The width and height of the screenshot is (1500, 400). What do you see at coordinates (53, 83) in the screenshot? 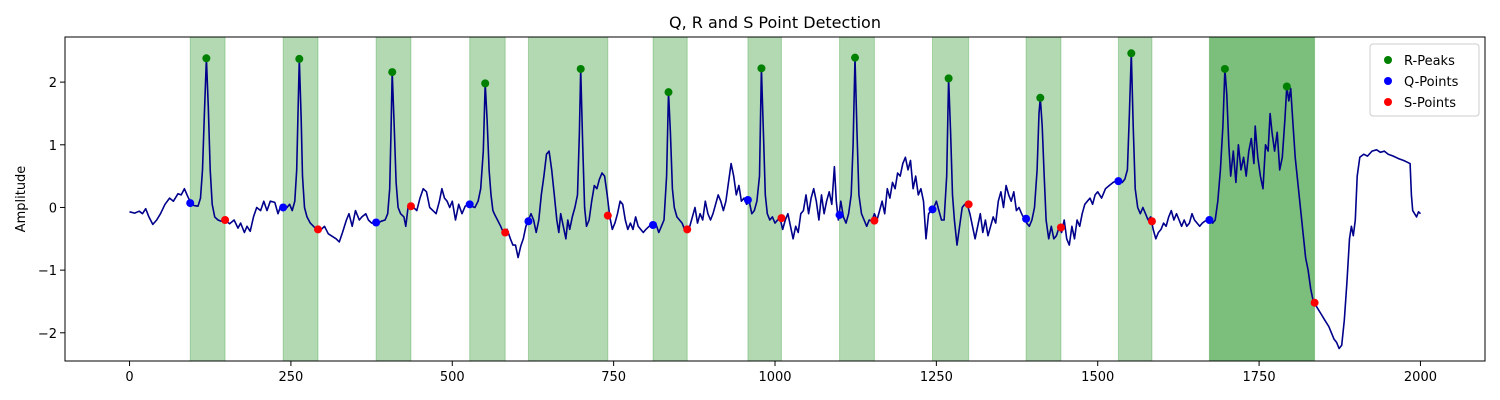
I see `y-tick-label-2: 2` at bounding box center [53, 83].